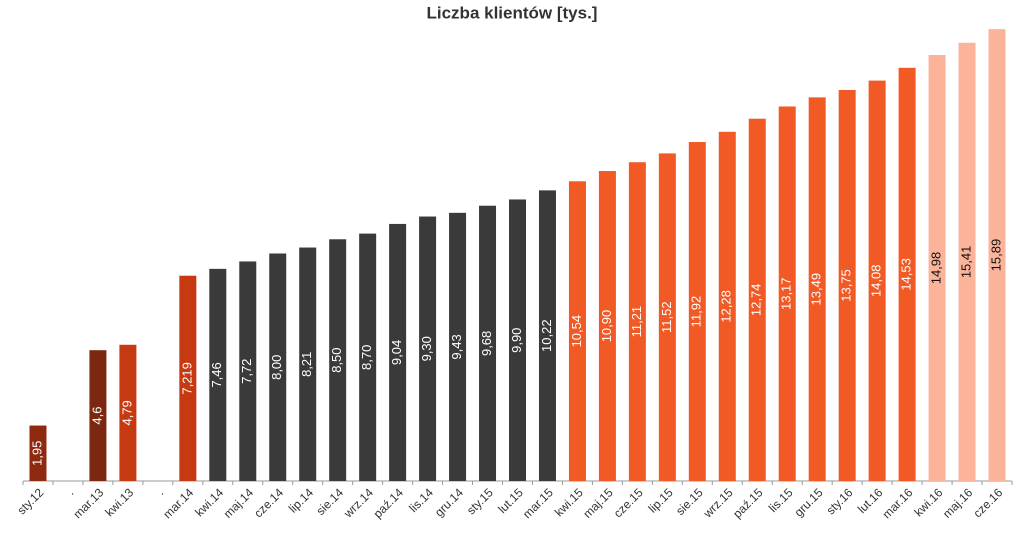 The height and width of the screenshot is (537, 1021). I want to click on value-label: 9,68, so click(486, 343).